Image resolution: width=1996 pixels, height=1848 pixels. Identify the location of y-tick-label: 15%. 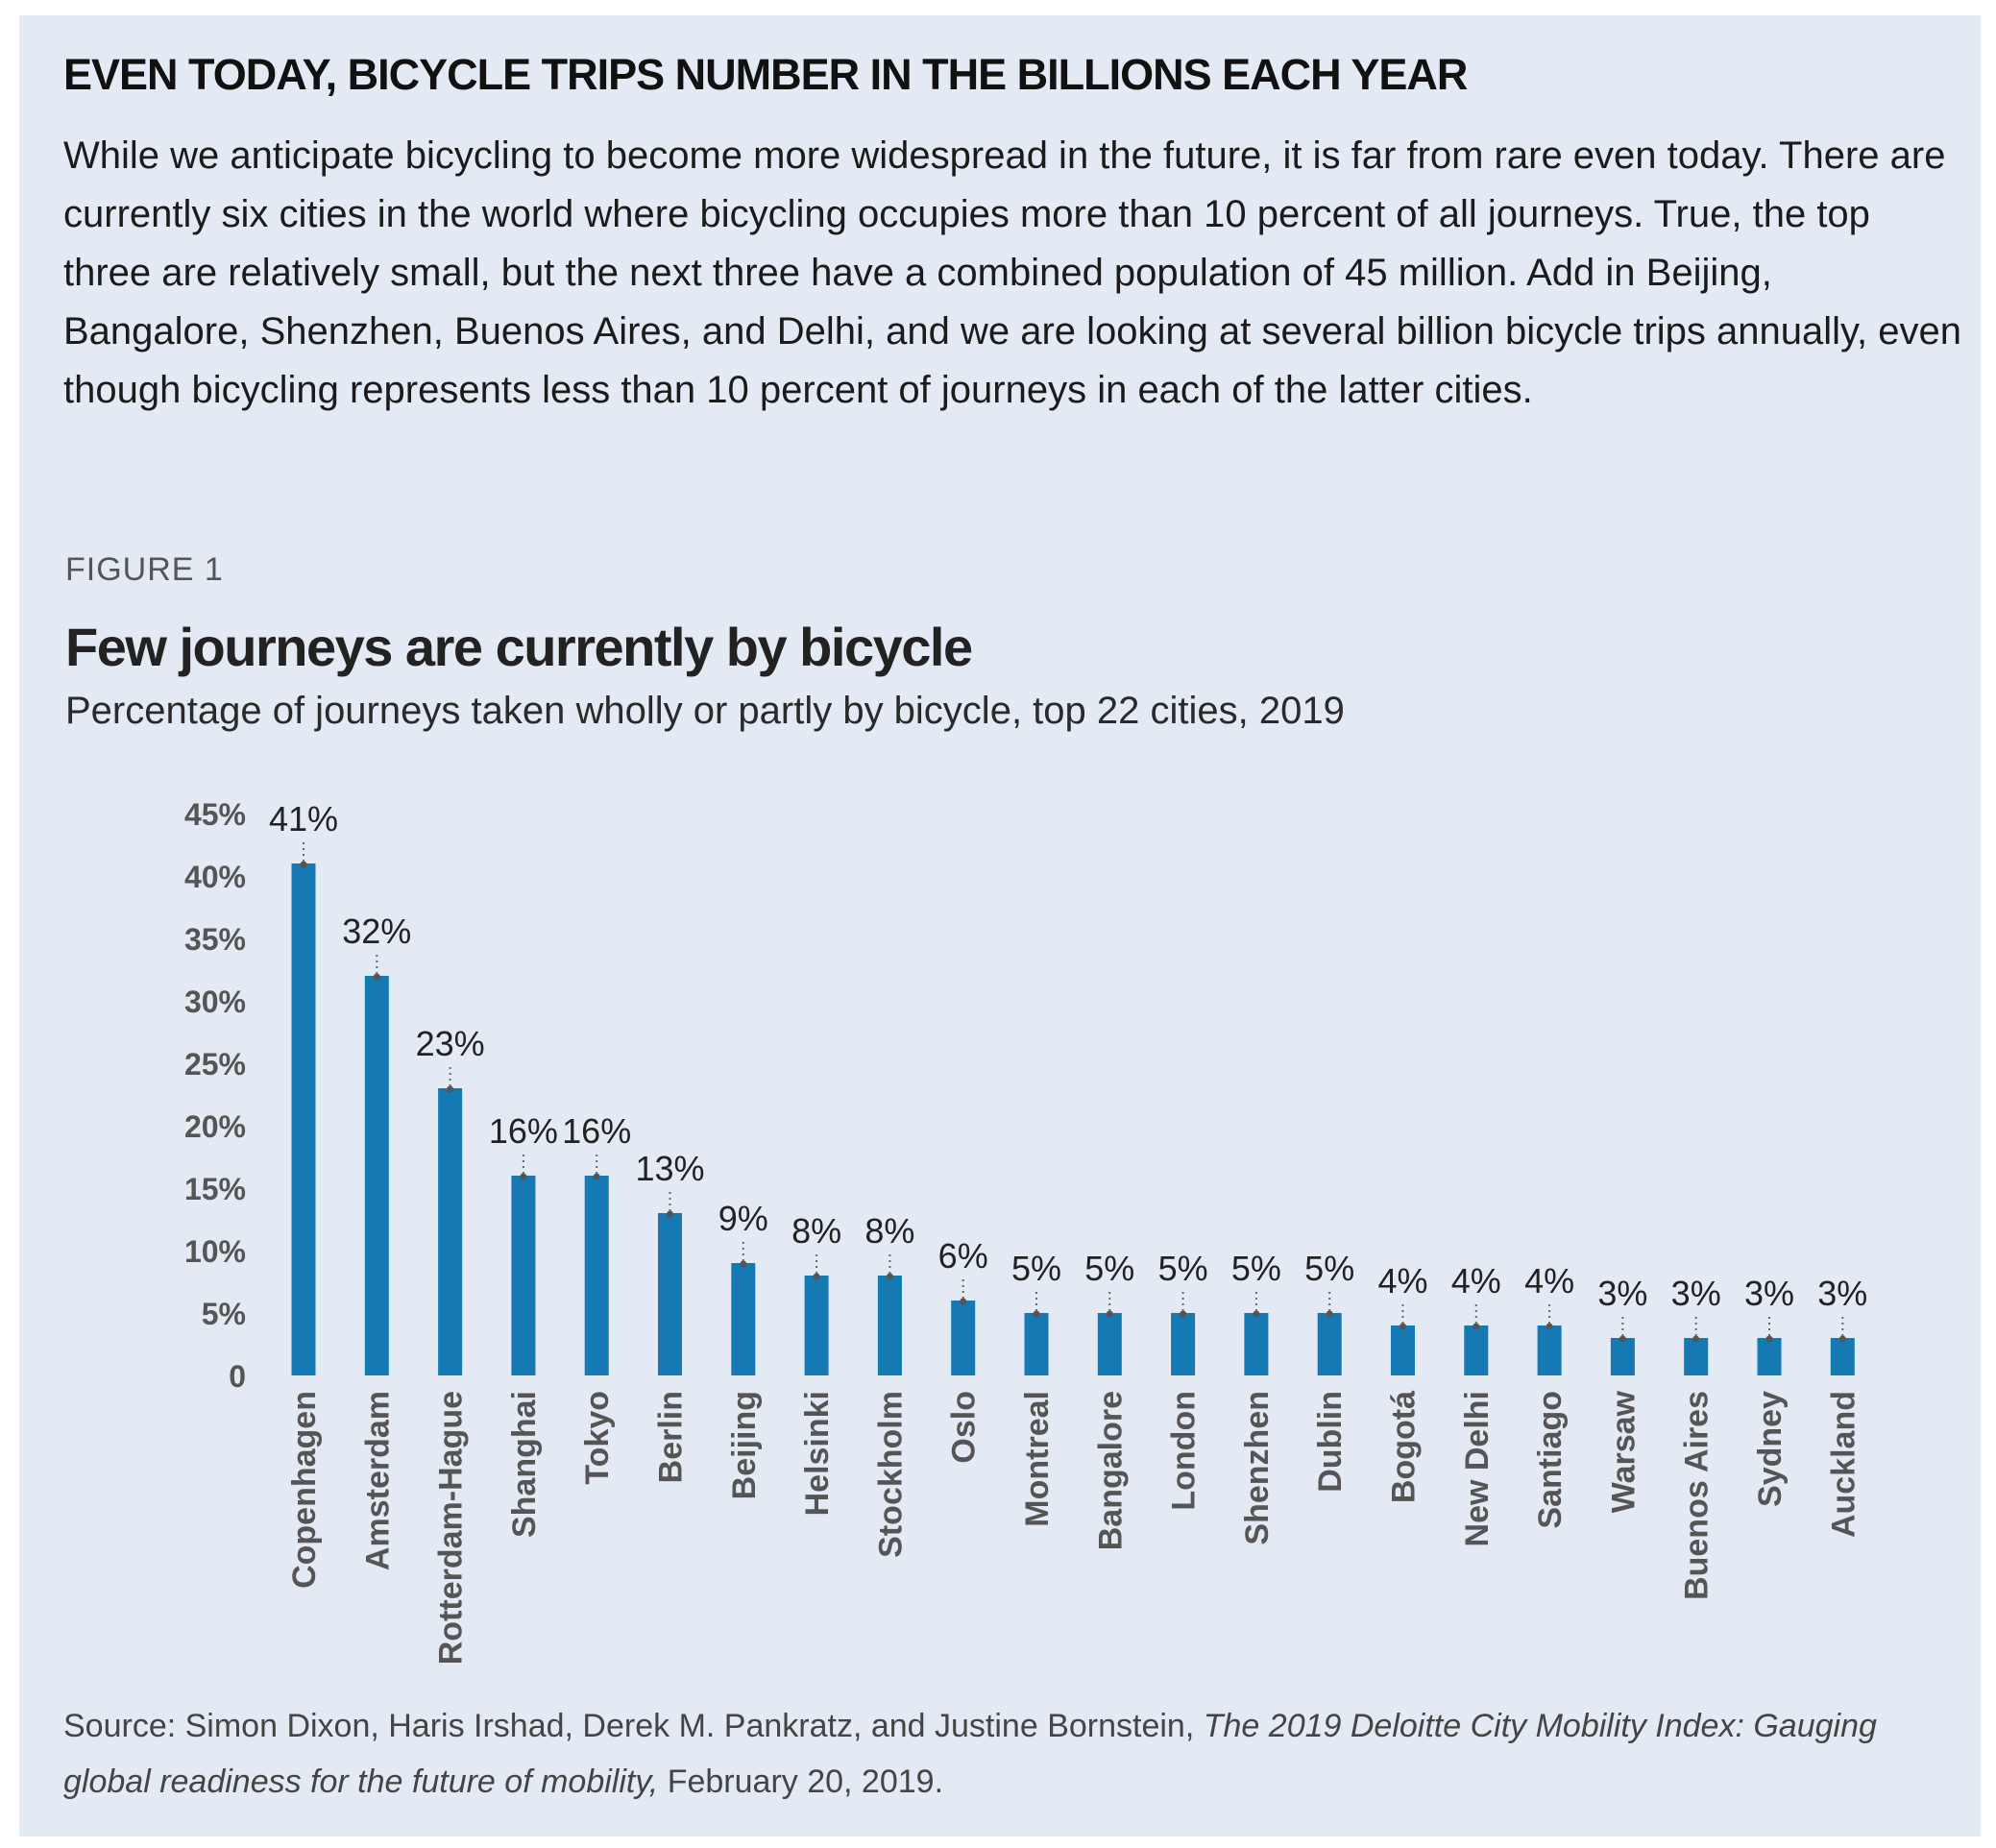
(215, 1189).